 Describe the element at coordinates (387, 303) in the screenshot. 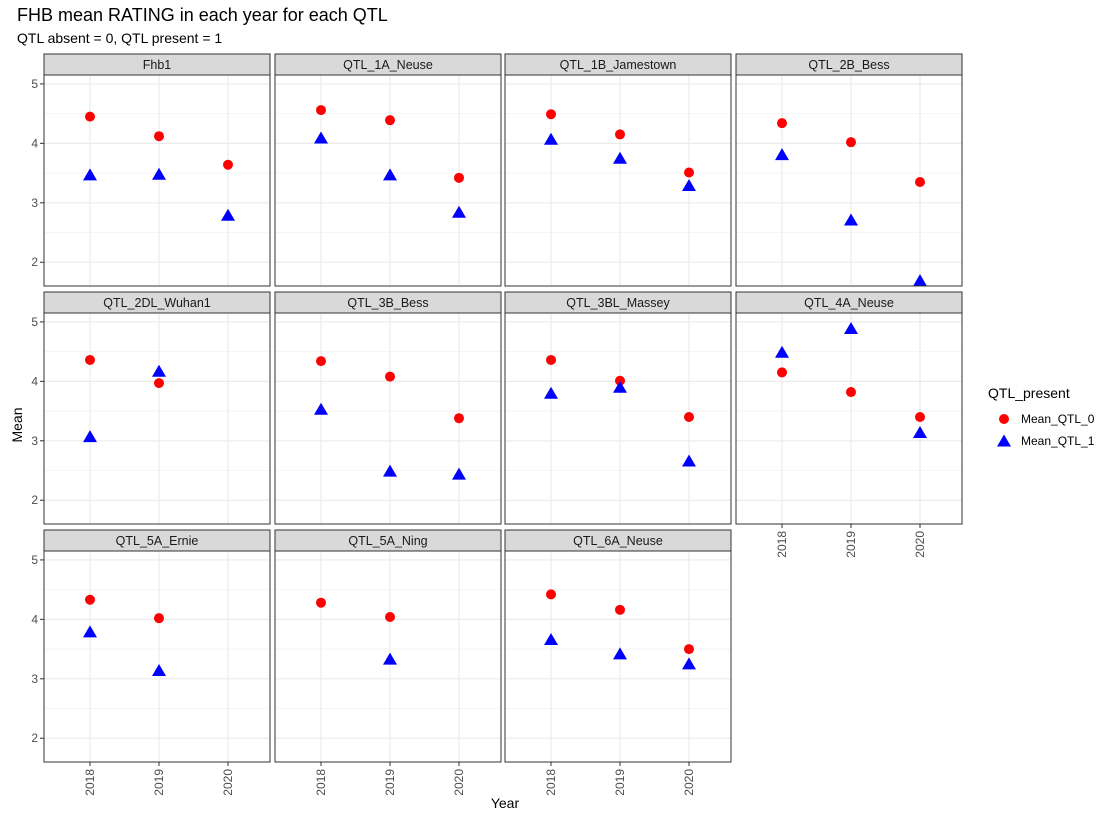

I see `facet-strip-label: QTL_3B_Bess` at that location.